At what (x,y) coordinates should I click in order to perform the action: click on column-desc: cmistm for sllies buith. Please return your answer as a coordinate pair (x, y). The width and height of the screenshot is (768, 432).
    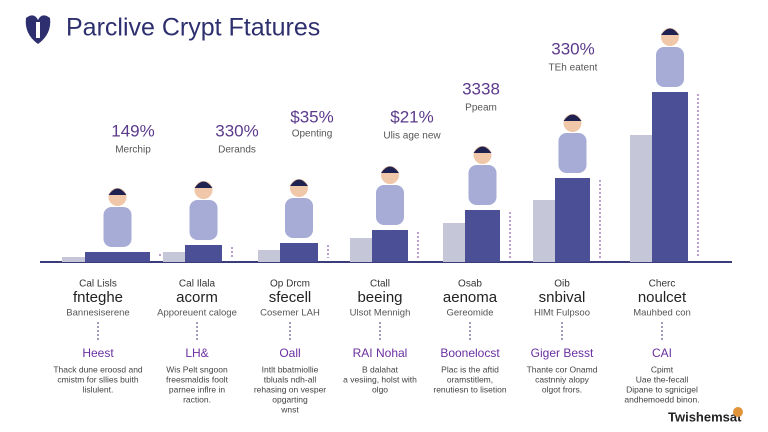
    Looking at the image, I should click on (98, 379).